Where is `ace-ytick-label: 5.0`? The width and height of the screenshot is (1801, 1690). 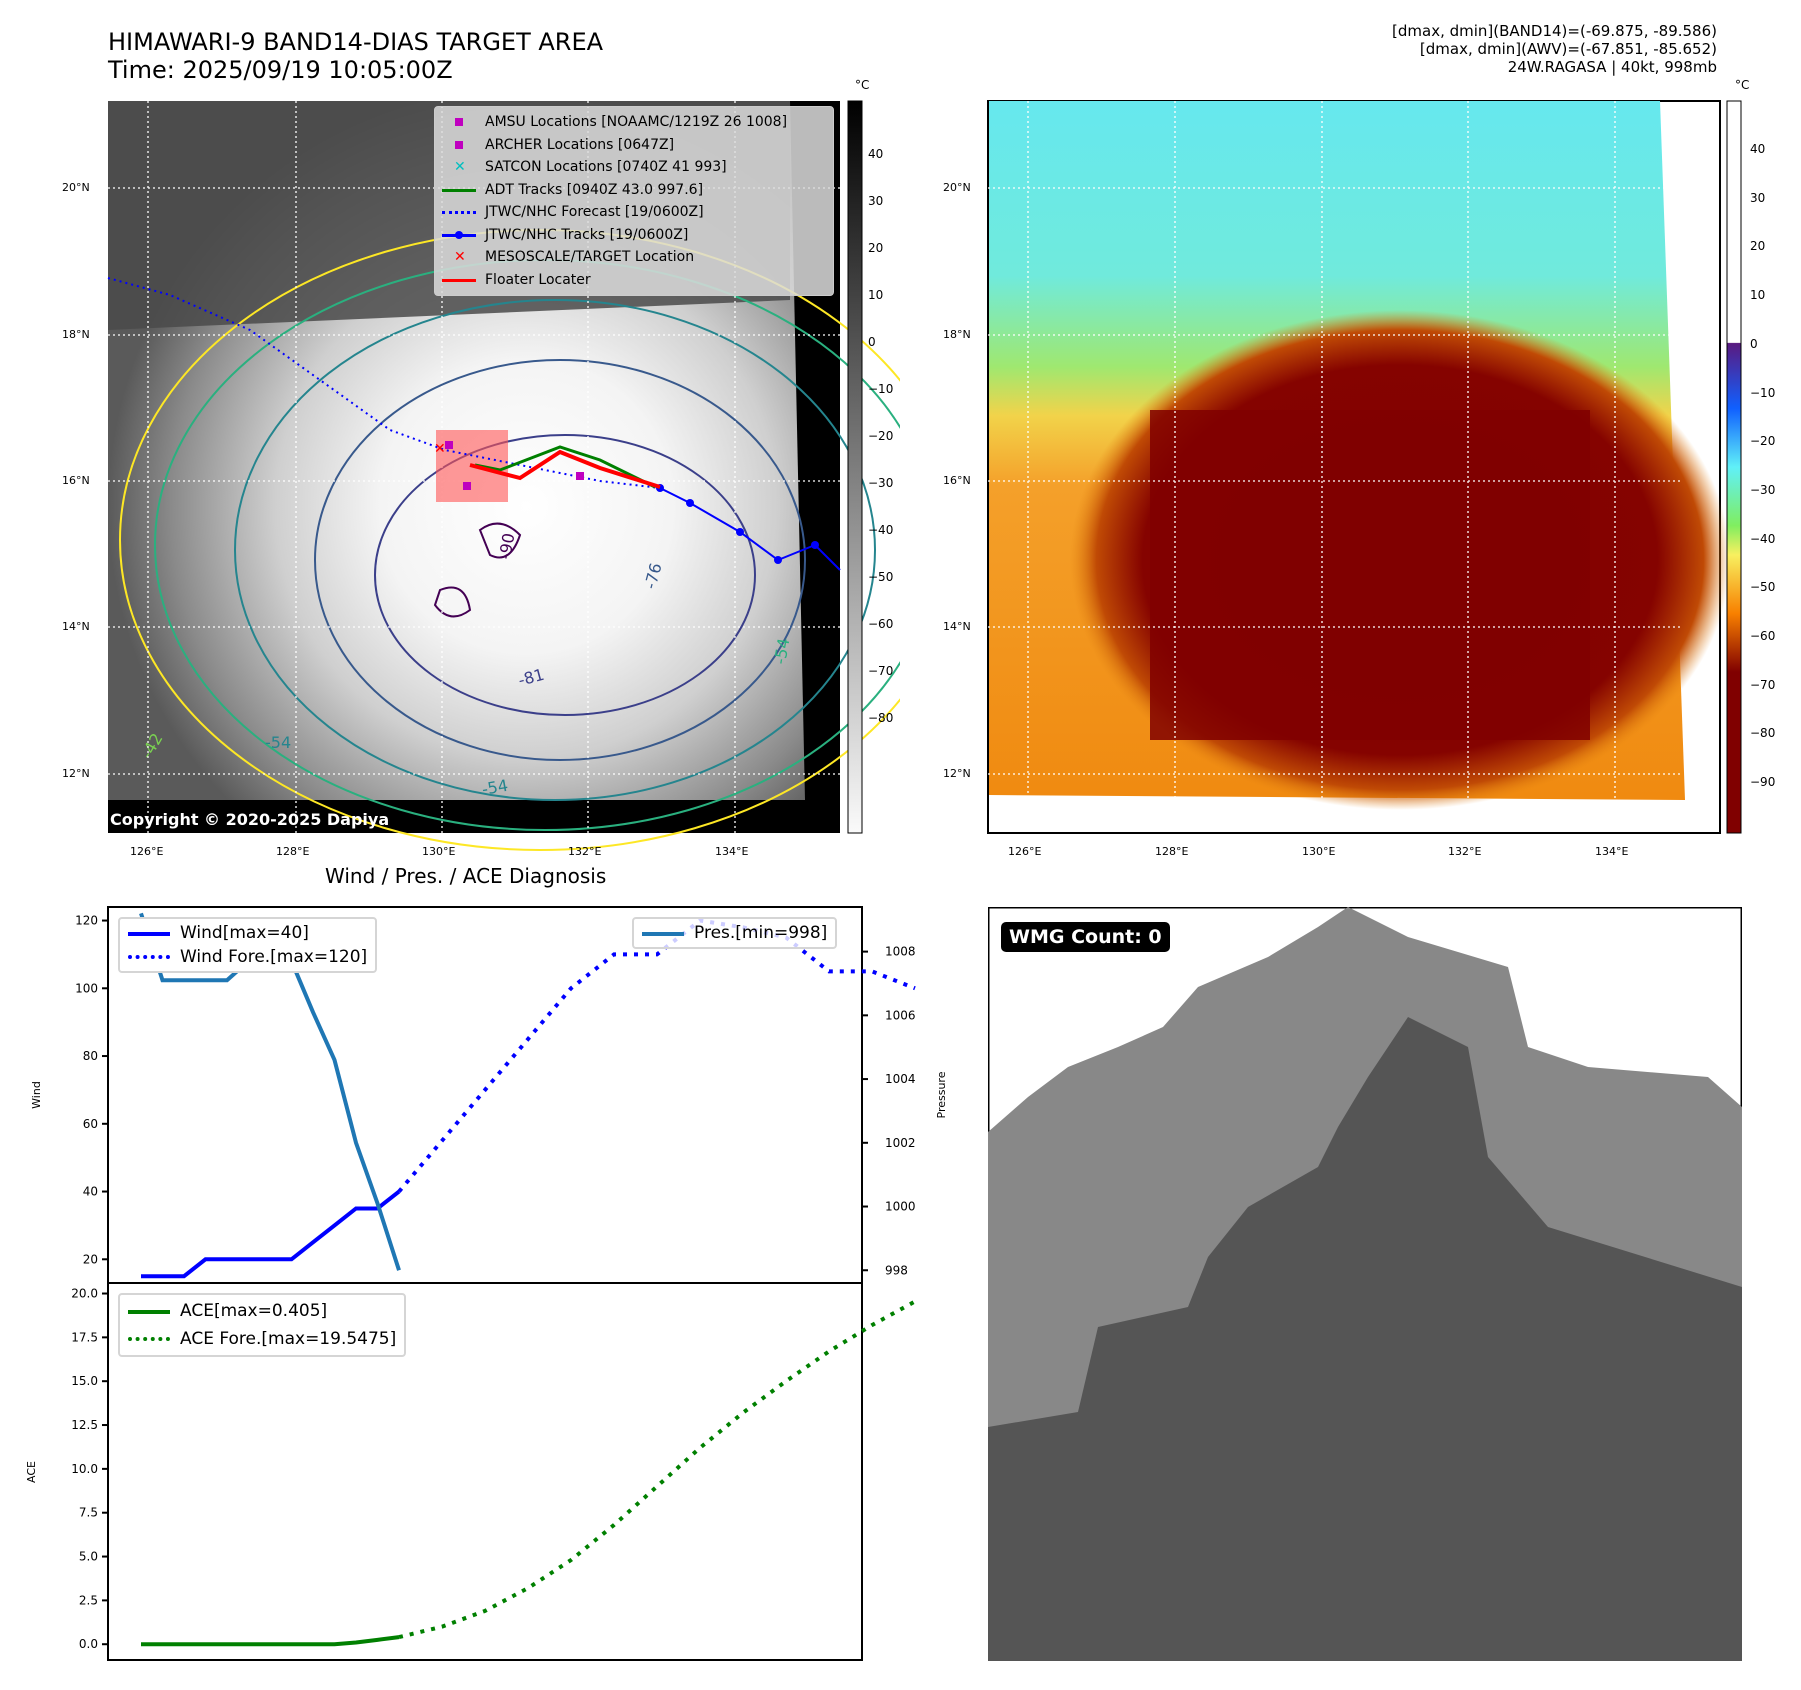 ace-ytick-label: 5.0 is located at coordinates (88, 1557).